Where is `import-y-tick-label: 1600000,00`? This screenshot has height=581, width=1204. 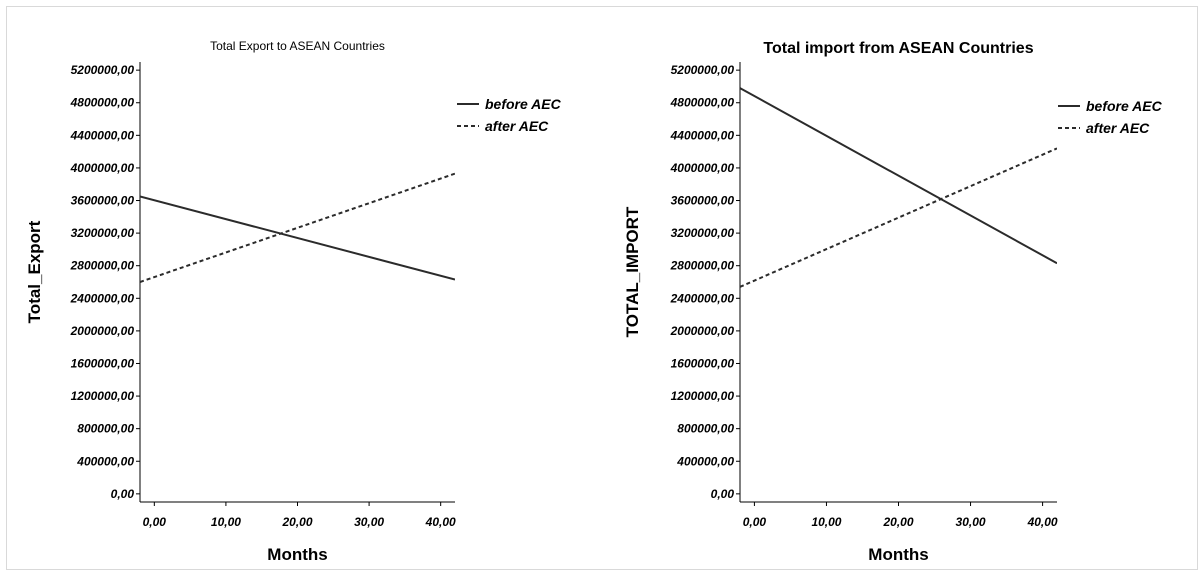 import-y-tick-label: 1600000,00 is located at coordinates (703, 363).